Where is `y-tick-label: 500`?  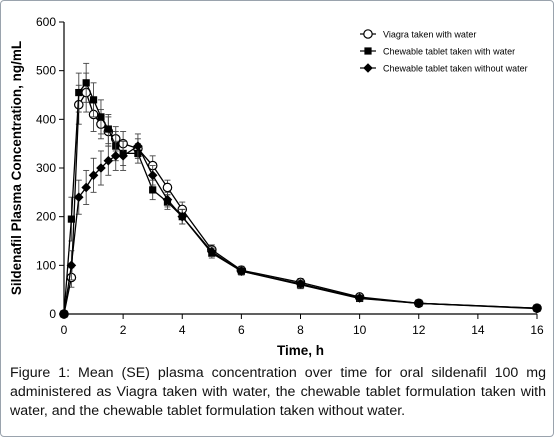 y-tick-label: 500 is located at coordinates (46, 71).